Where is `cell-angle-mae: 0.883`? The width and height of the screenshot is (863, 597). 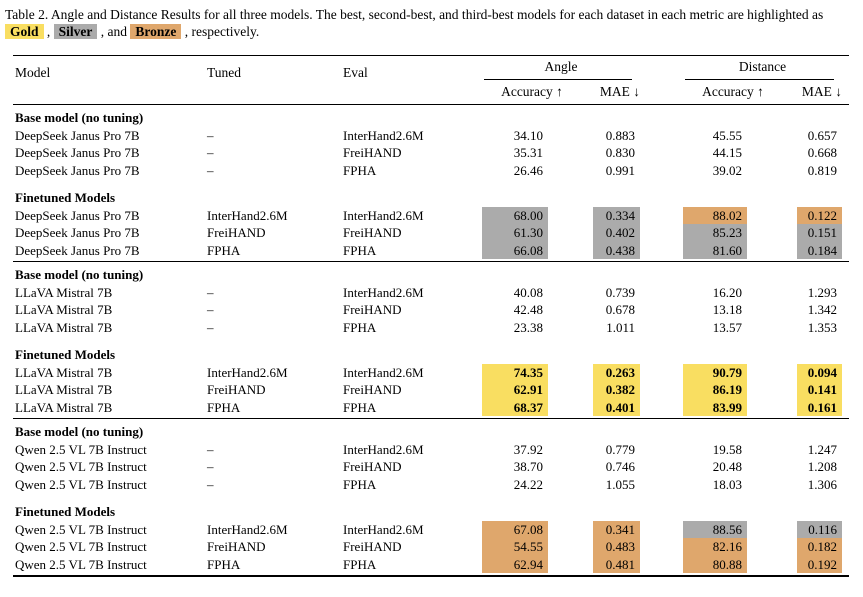
cell-angle-mae: 0.883 is located at coordinates (620, 135).